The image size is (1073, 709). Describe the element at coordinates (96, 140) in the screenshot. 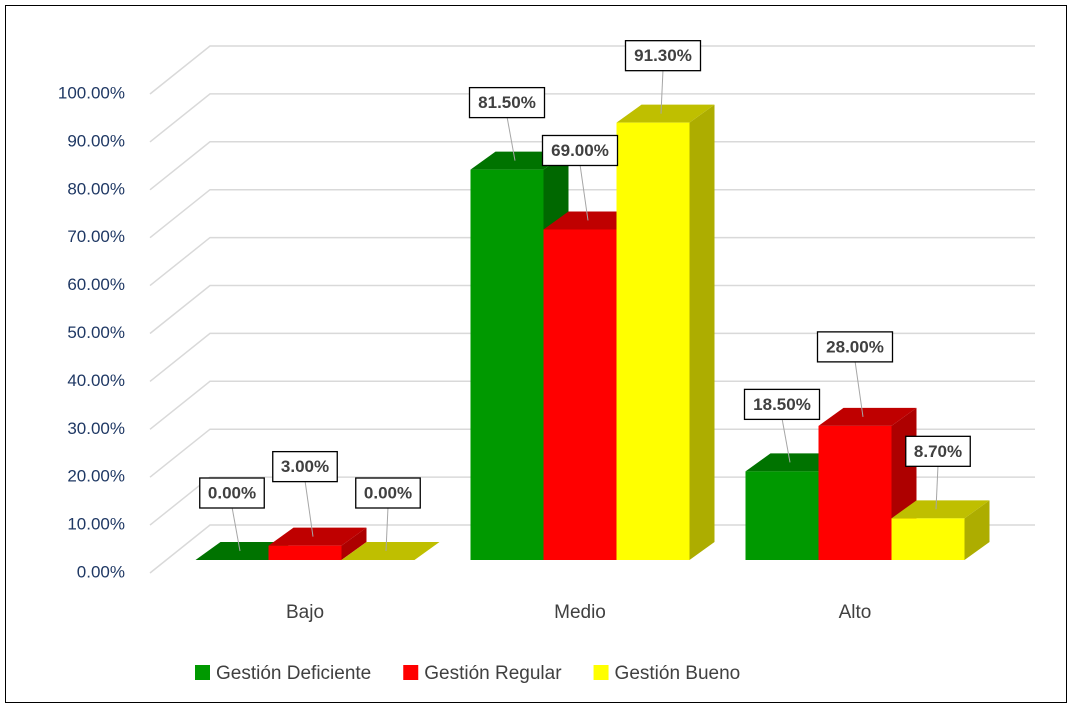

I see `y-tick-label: 90.00%` at that location.